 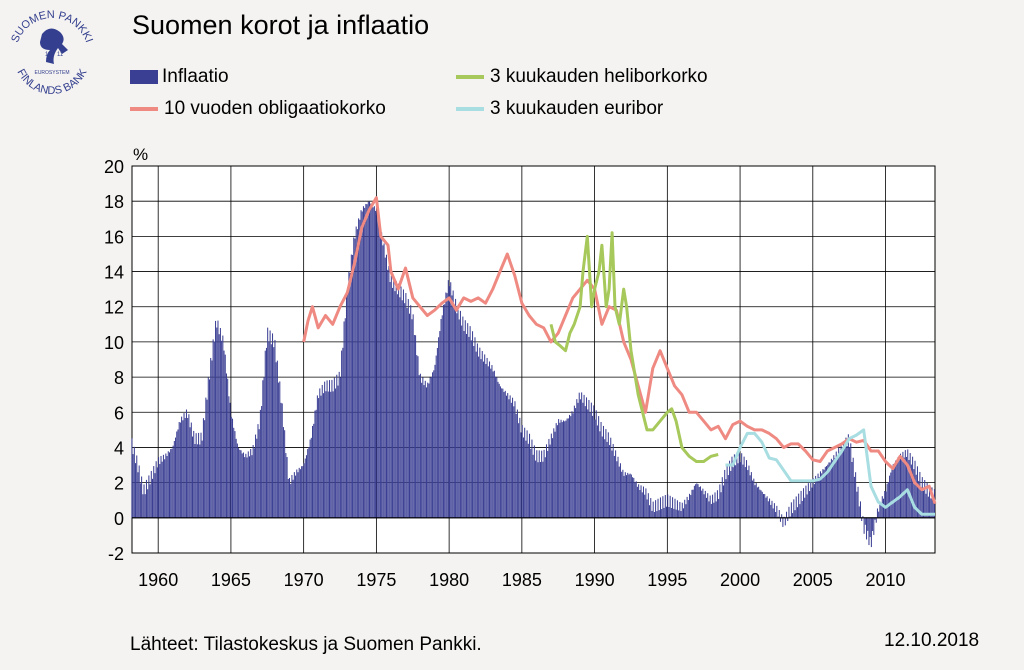 What do you see at coordinates (48, 55) in the screenshot?
I see `svg-text: 18` at bounding box center [48, 55].